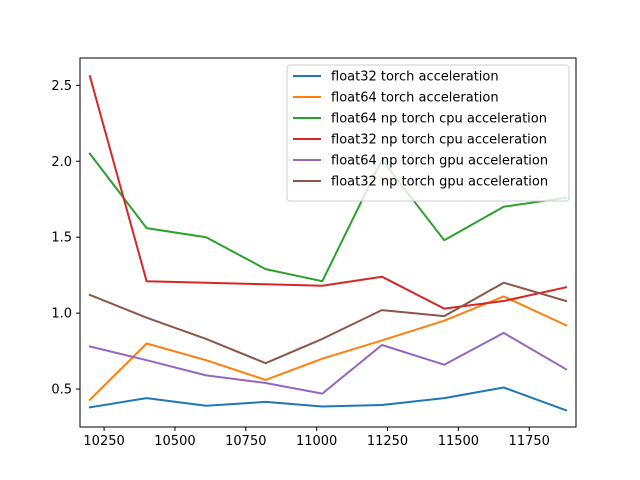 The image size is (640, 480). I want to click on y-tick-label: 2.0, so click(61, 162).